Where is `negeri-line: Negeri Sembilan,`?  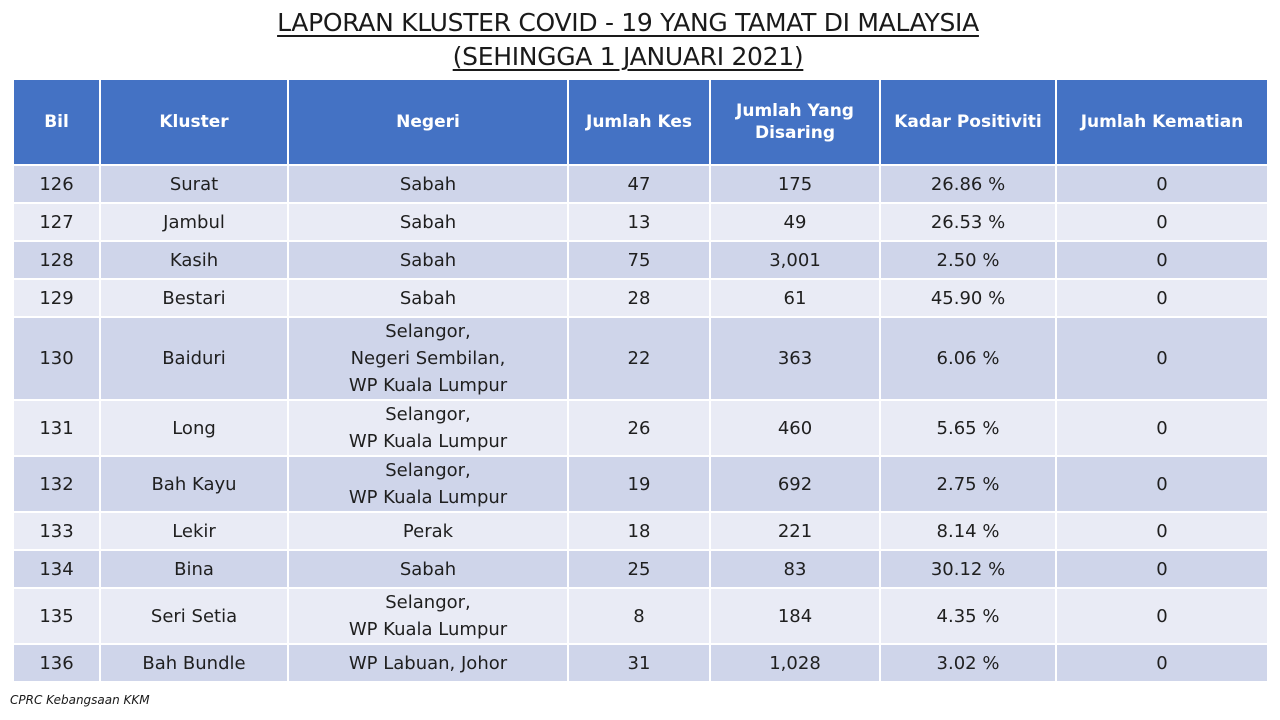
negeri-line: Negeri Sembilan, is located at coordinates (428, 358).